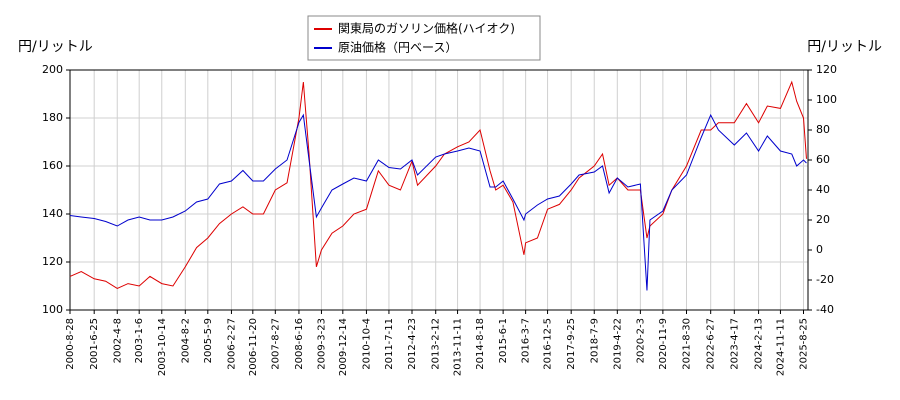 Image resolution: width=900 pixels, height=400 pixels. I want to click on legend-box, so click(424, 38).